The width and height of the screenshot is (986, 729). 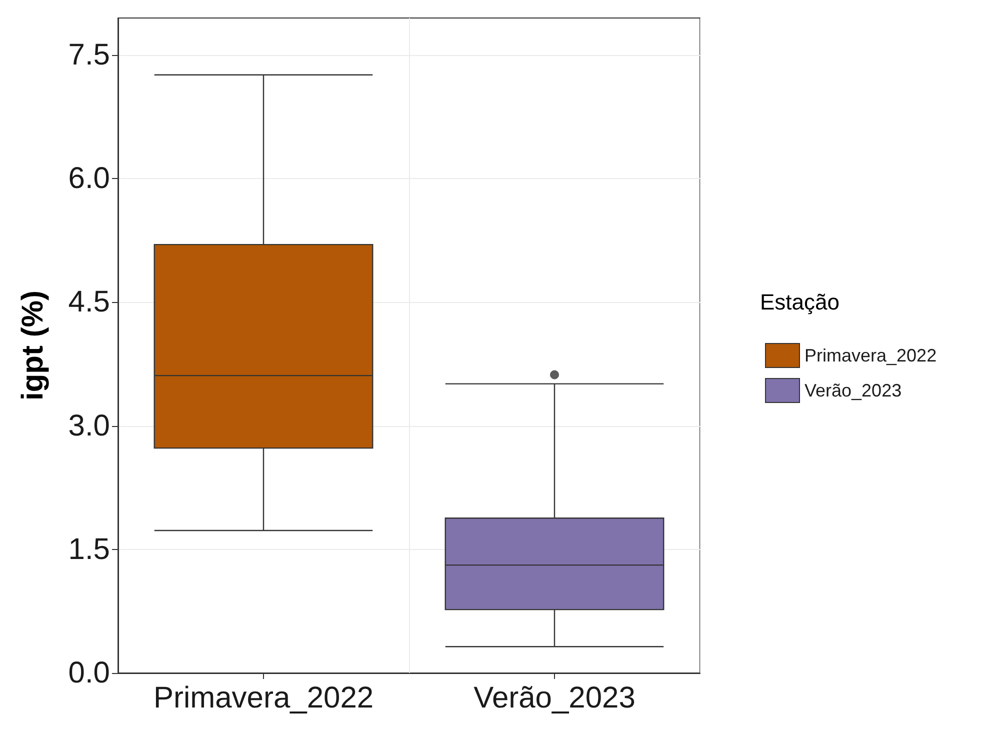 I want to click on legend-label: Verão_2023, so click(x=853, y=390).